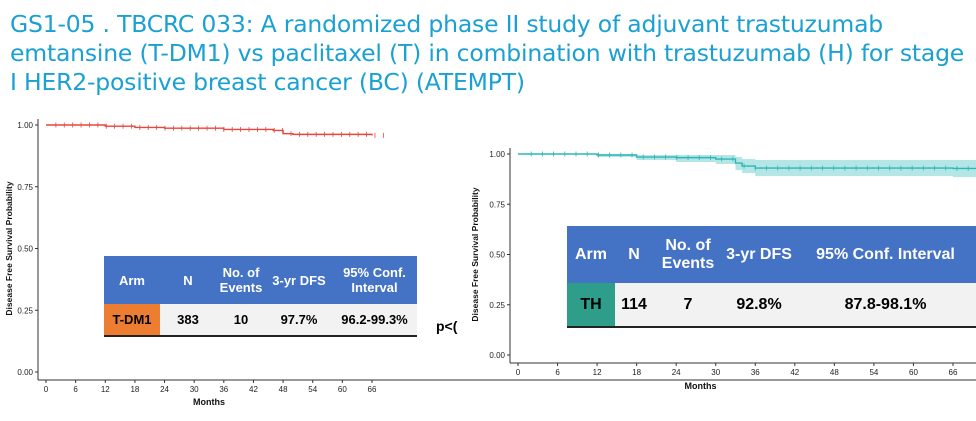 The height and width of the screenshot is (421, 976). What do you see at coordinates (447, 326) in the screenshot?
I see `p-value-fragment: p<(` at bounding box center [447, 326].